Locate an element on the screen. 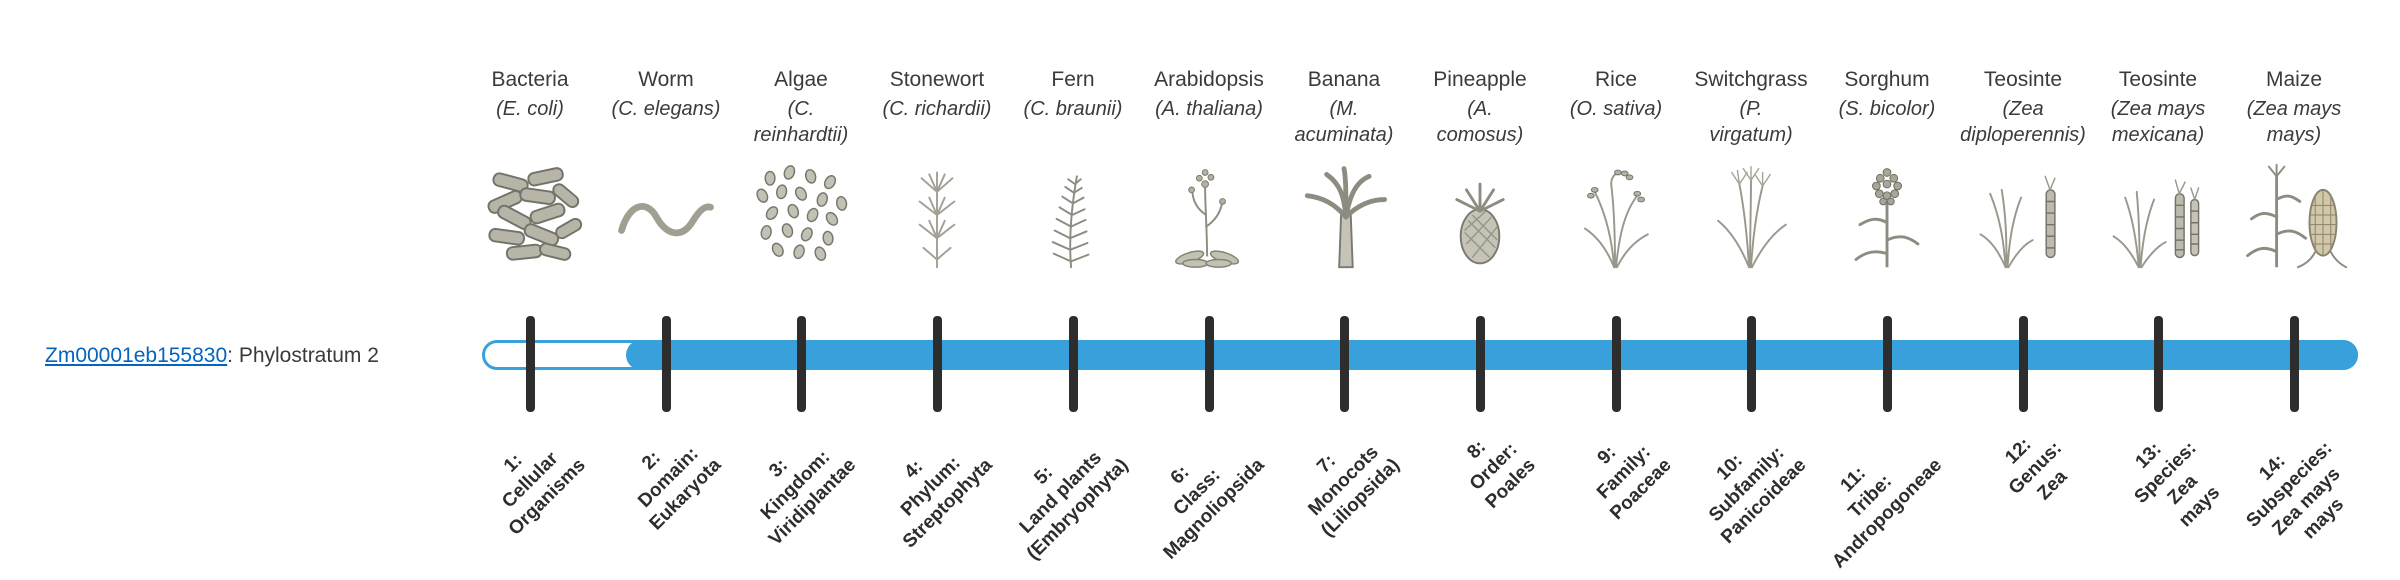 Image resolution: width=2400 pixels, height=580 pixels. organism-common-name: Banana is located at coordinates (1344, 79).